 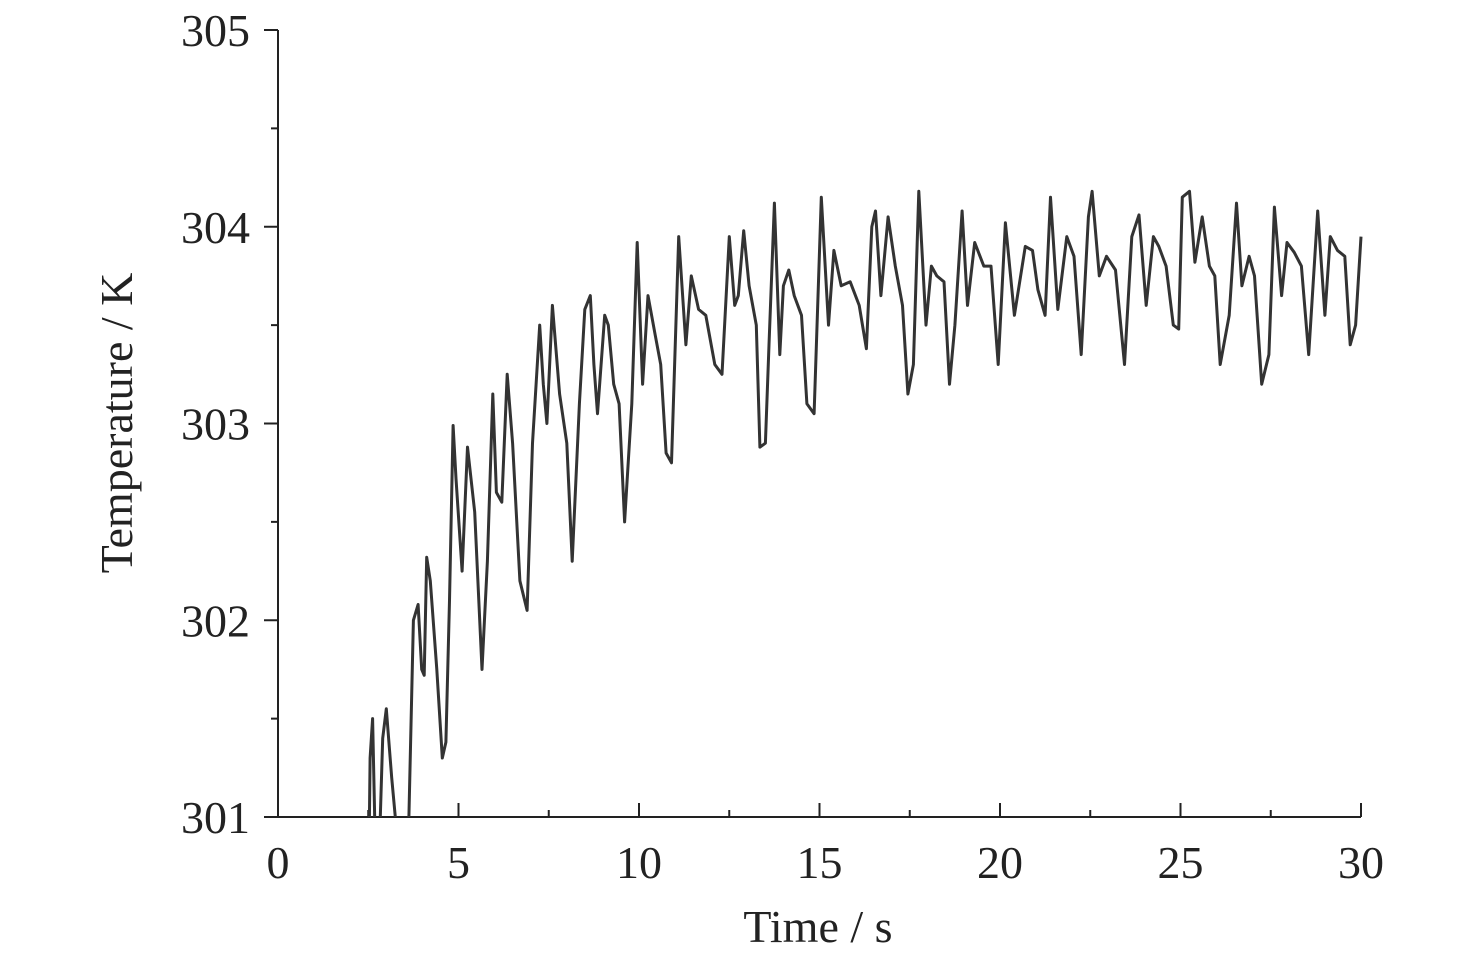 I want to click on x-tick-label: 20, so click(x=1000, y=862).